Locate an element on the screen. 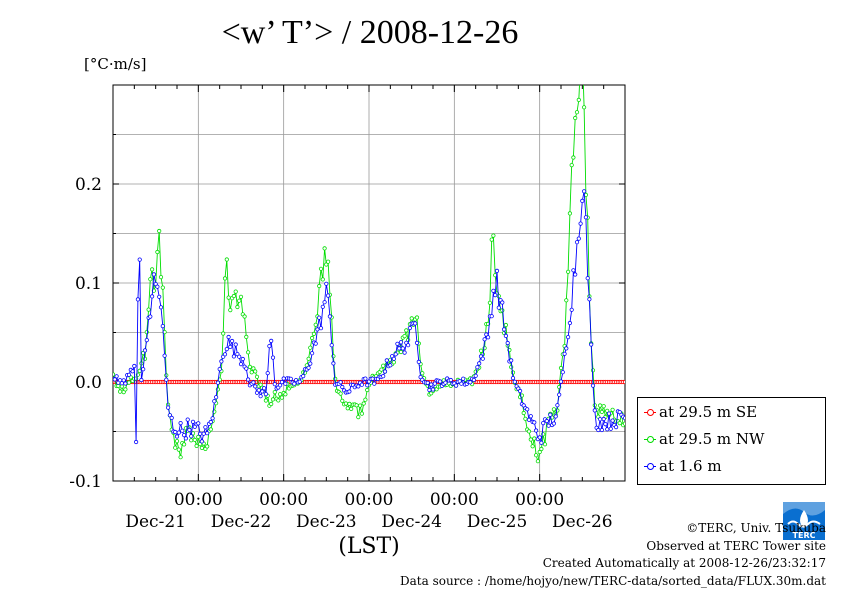  chart-legend: at 29.5 m SE at 29.5 m NW at 1.6 m is located at coordinates (731, 441).